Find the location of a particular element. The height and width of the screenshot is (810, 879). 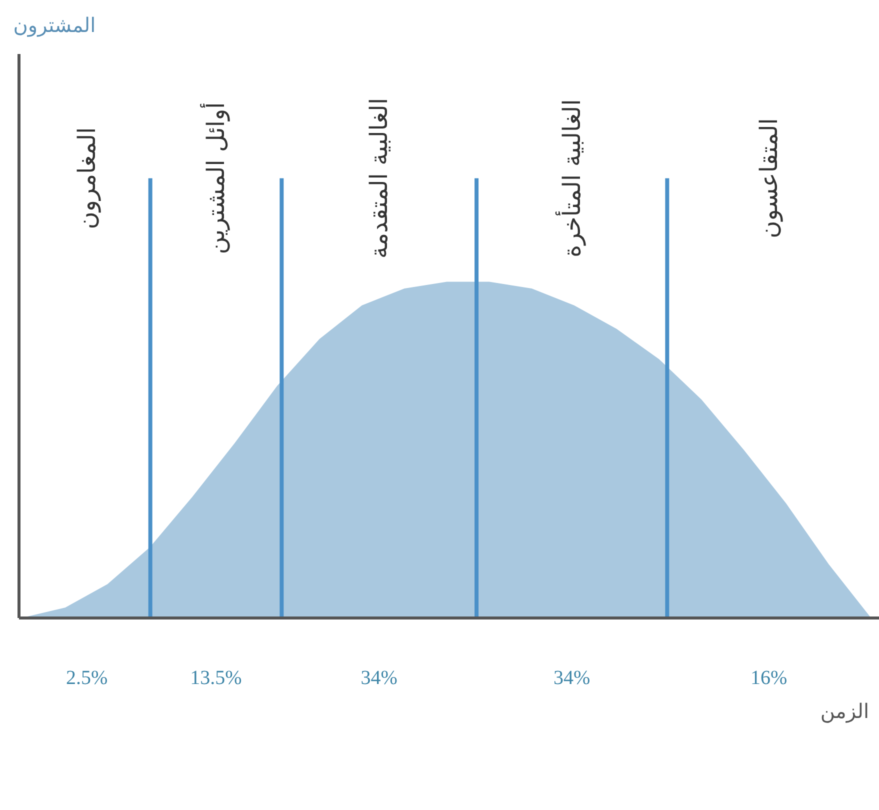

text: المغامرون is located at coordinates (86, 178).